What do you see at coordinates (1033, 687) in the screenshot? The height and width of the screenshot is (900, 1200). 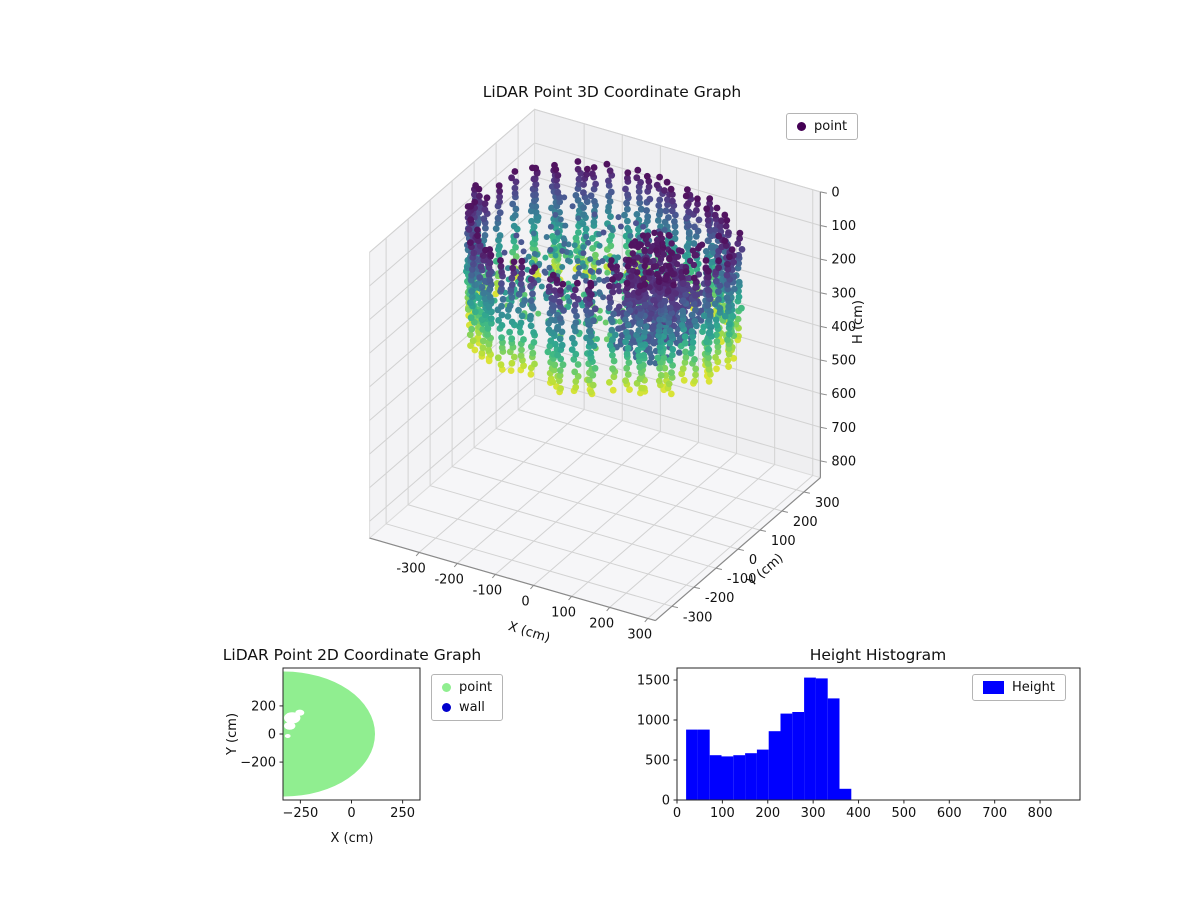 I see `legend-label: Height` at bounding box center [1033, 687].